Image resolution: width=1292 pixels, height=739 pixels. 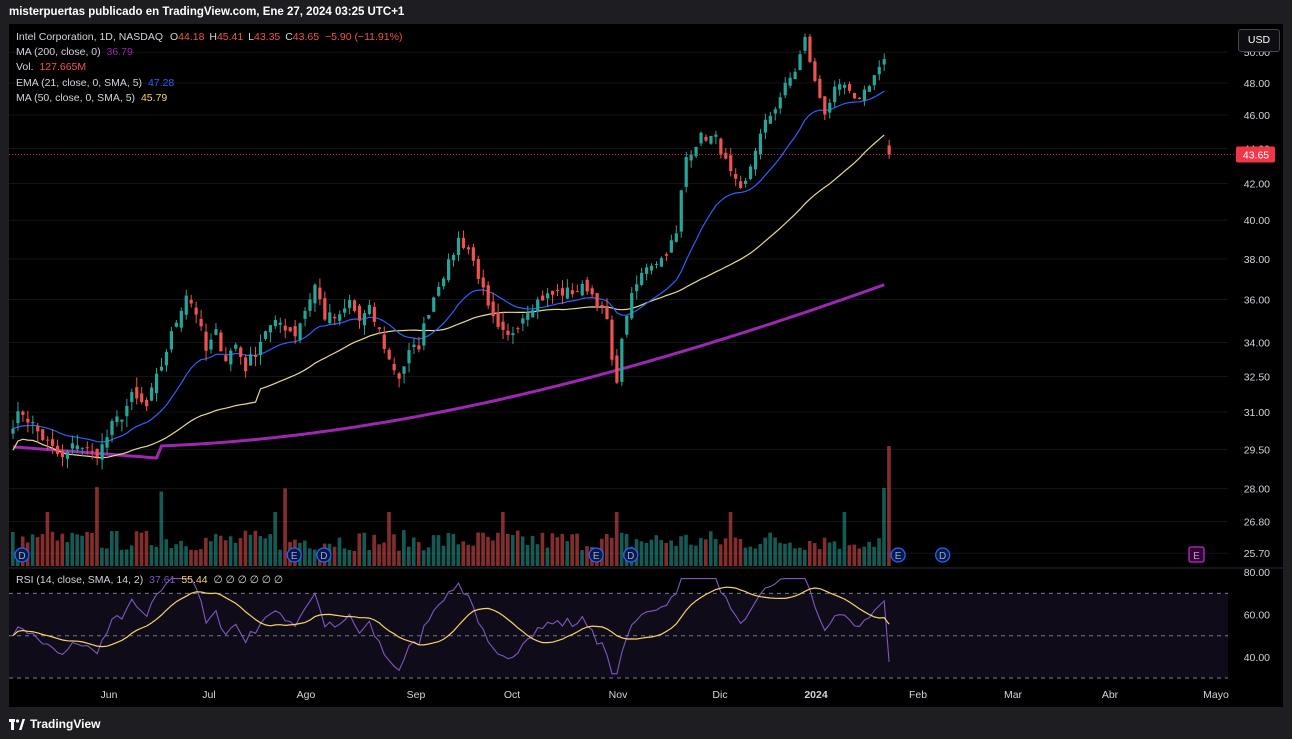 What do you see at coordinates (665, 695) in the screenshot?
I see `time-axis: Jun Jul Ago Sep Oct Nov Dic 2024 Feb Mar Abr Mayo` at bounding box center [665, 695].